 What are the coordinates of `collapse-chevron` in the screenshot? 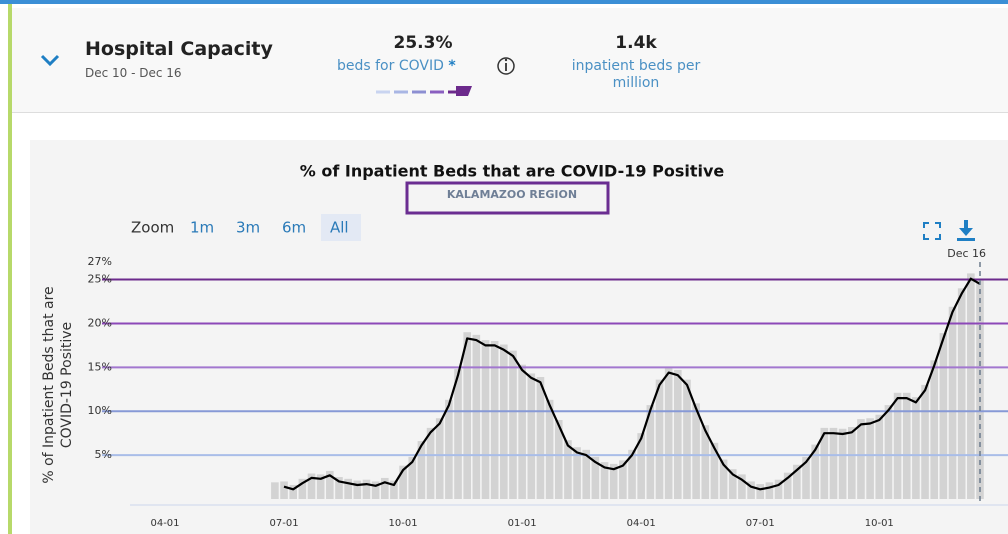 It's located at (50, 60).